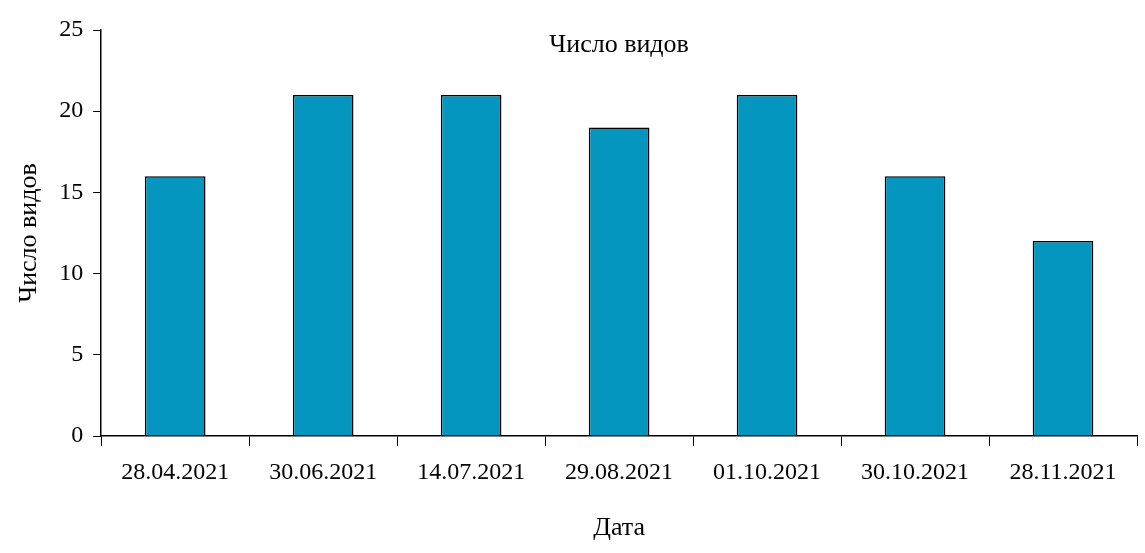 Image resolution: width=1145 pixels, height=553 pixels. I want to click on x-tick-label: 28.11.2021, so click(1063, 470).